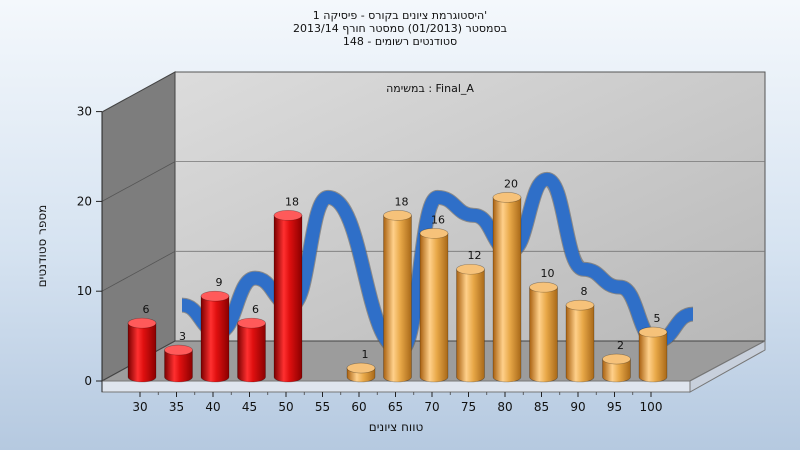 The image size is (800, 450). What do you see at coordinates (511, 183) in the screenshot?
I see `bar-value-label: 20` at bounding box center [511, 183].